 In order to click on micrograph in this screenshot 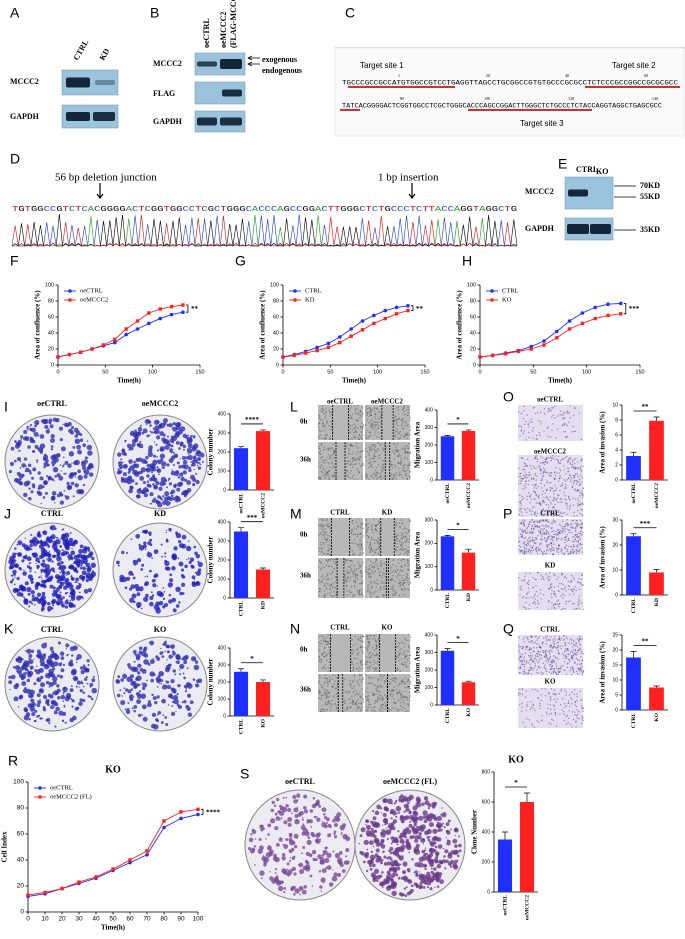, I will do `click(387, 461)`.